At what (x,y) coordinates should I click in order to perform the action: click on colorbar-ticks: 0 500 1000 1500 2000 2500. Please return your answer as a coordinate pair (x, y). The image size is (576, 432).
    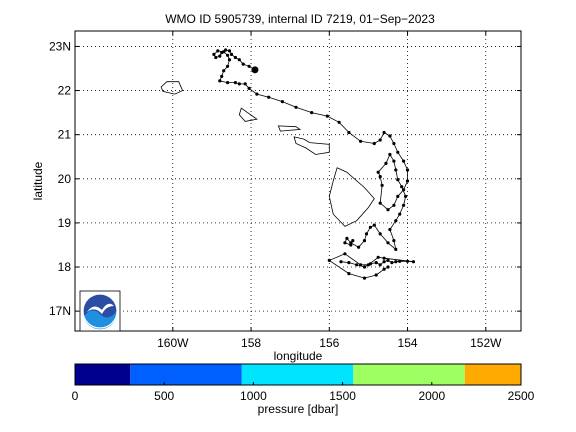
    Looking at the image, I should click on (303, 392).